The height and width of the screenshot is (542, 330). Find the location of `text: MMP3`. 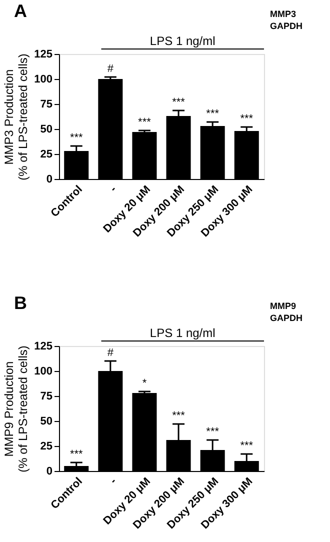

text: MMP3 is located at coordinates (283, 14).